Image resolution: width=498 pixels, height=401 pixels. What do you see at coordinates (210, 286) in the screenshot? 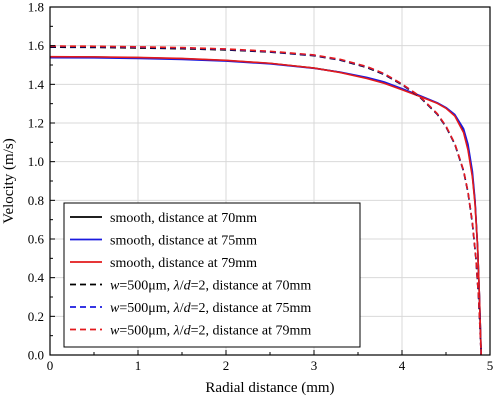
I see `legend-label-4: w=500μm, λ/d=2, distance at 70mm` at bounding box center [210, 286].